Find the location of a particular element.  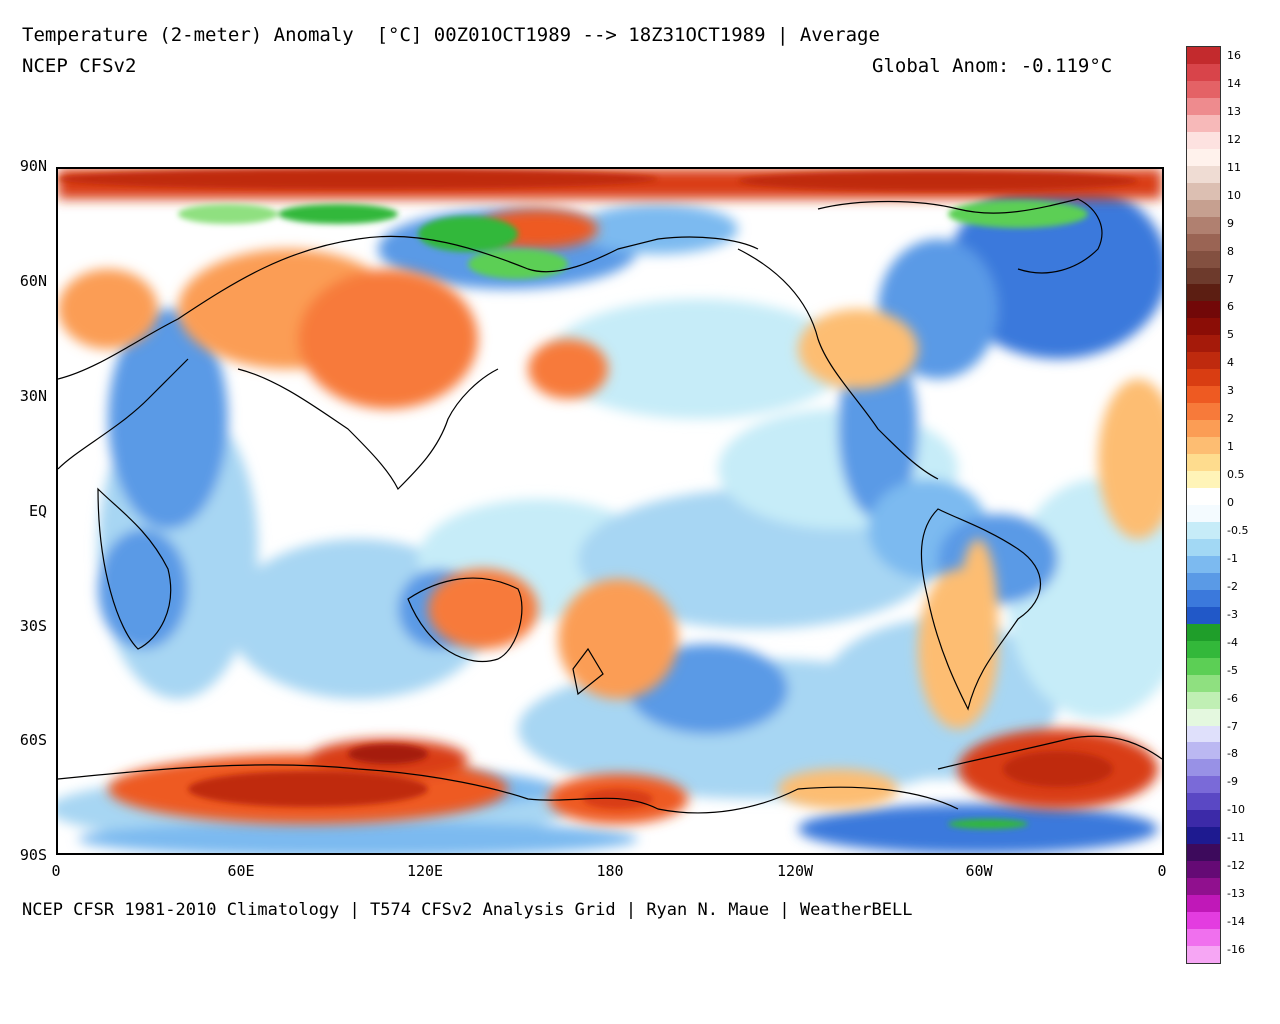

color-scale-label: 7 is located at coordinates (1230, 279).